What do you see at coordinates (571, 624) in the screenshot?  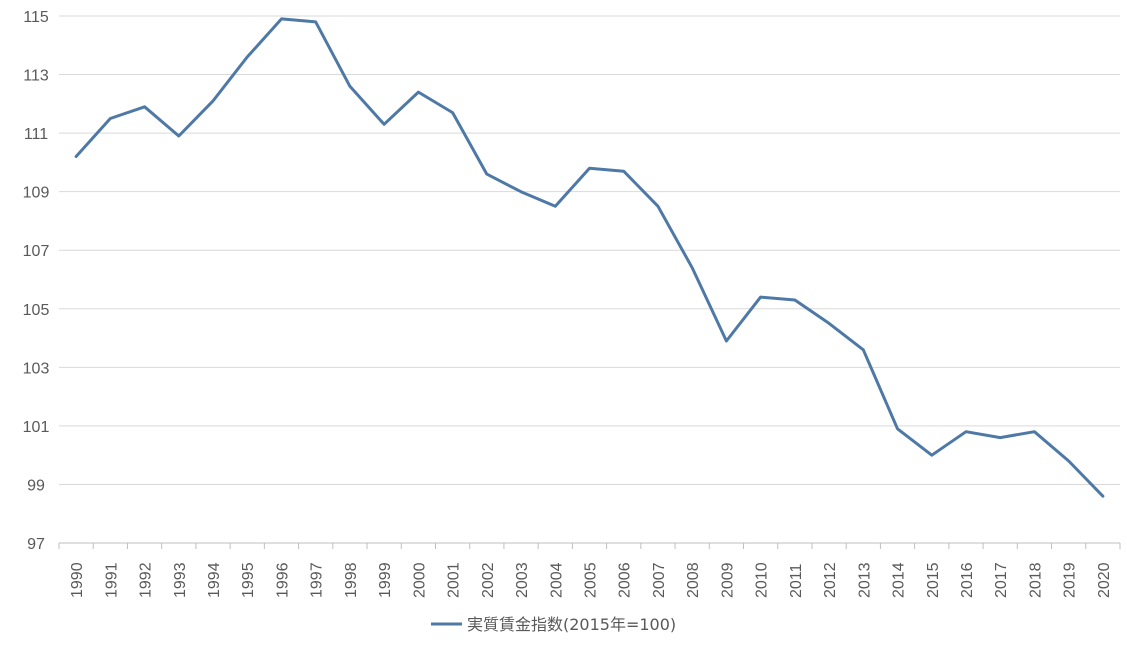 I see `legend-label: 実質賃金指数(2015年=100)` at bounding box center [571, 624].